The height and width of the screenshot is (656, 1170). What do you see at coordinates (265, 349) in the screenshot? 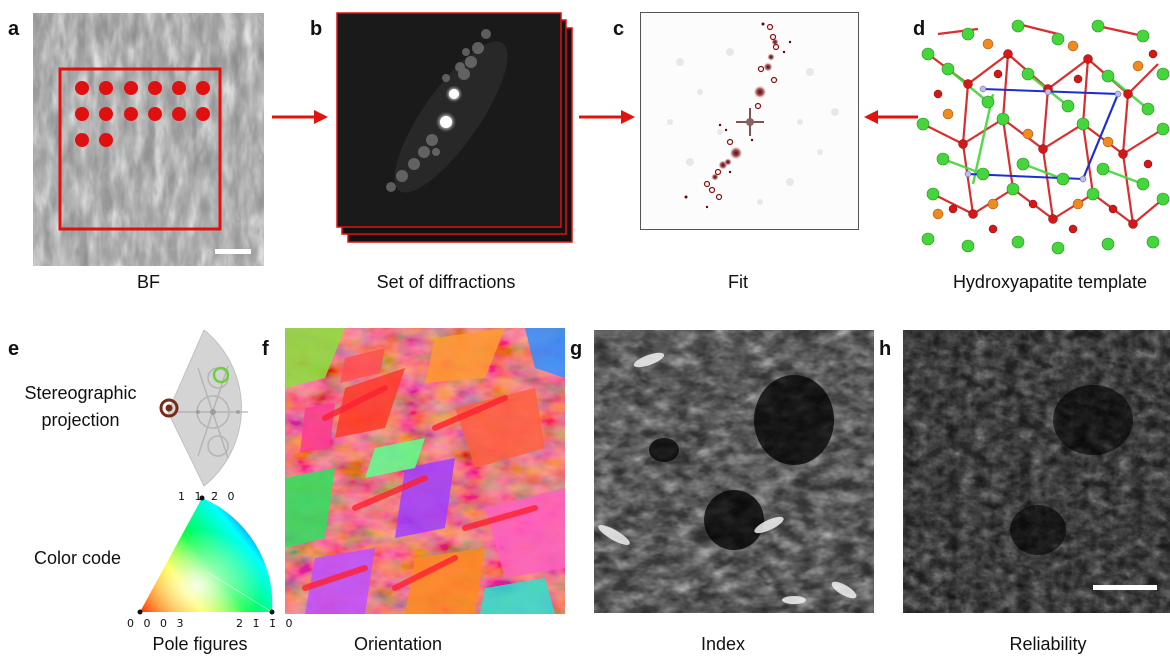
I see `panel-f-label: f` at bounding box center [265, 349].